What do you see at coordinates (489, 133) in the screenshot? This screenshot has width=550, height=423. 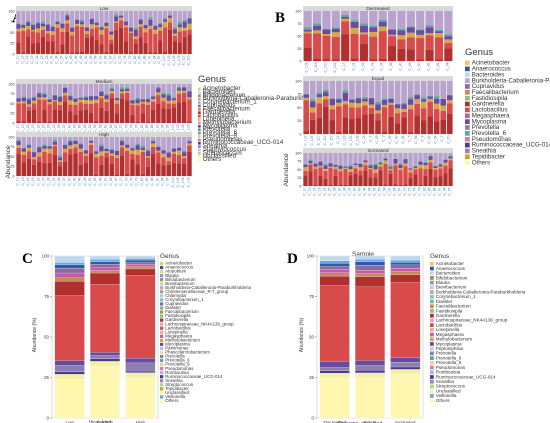 I see `legend-entry: Prevotella_6` at bounding box center [489, 133].